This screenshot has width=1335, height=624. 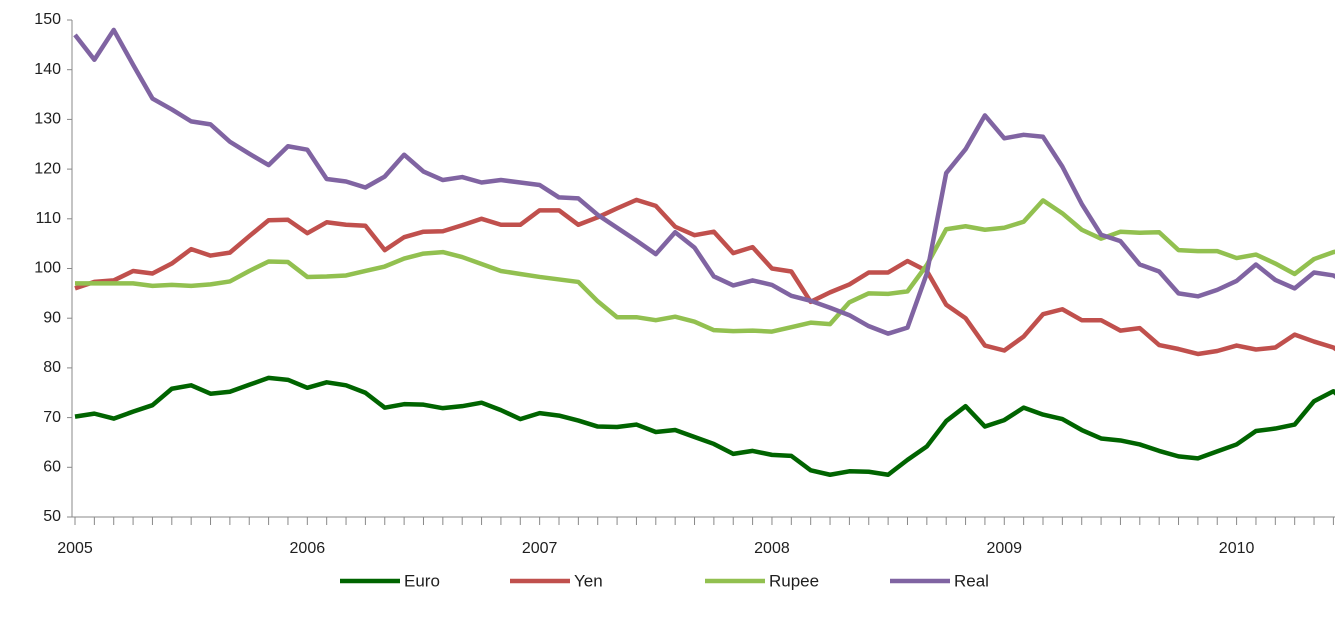 What do you see at coordinates (47, 19) in the screenshot?
I see `y-tick-label: 150` at bounding box center [47, 19].